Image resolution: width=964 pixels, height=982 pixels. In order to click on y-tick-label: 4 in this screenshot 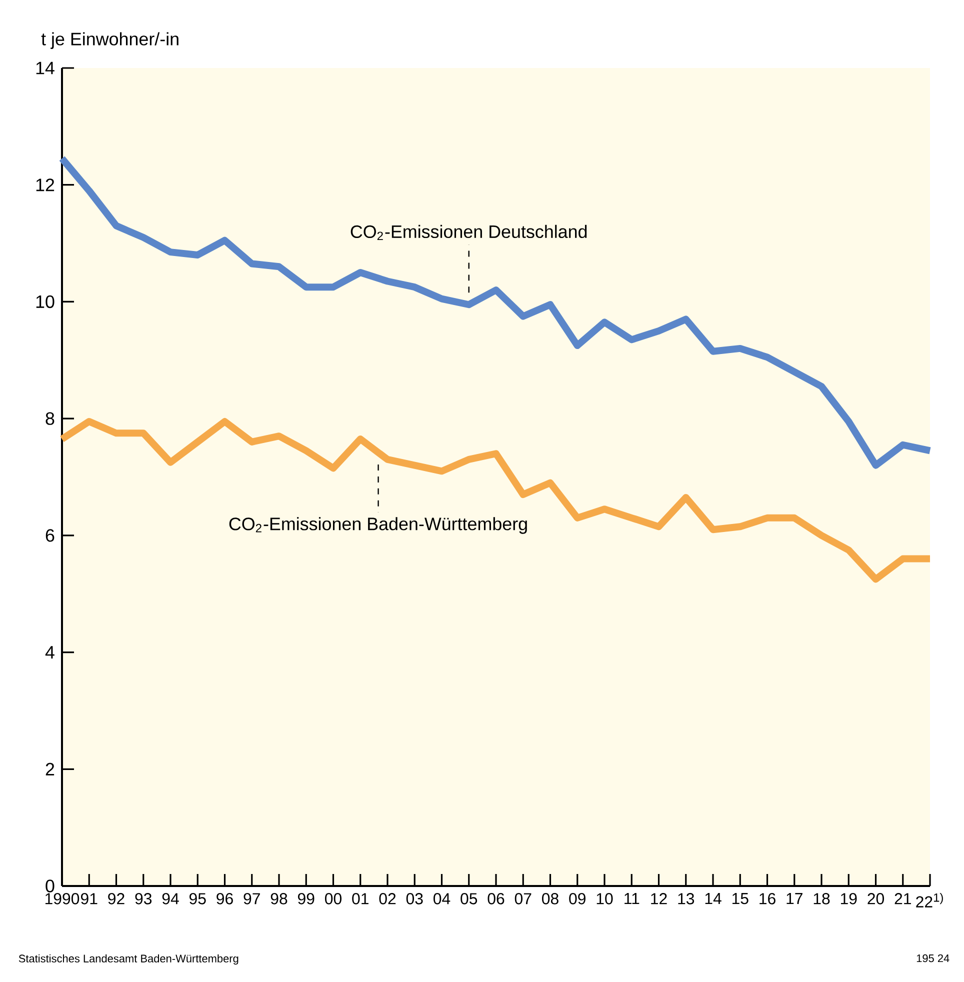, I will do `click(49, 652)`.